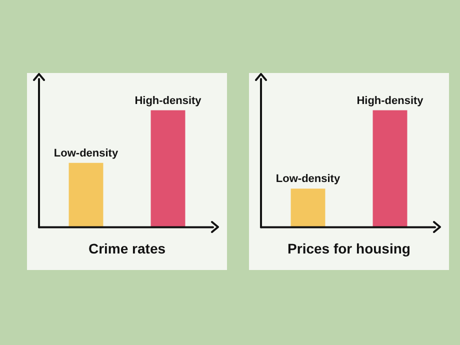 This screenshot has height=345, width=460. Describe the element at coordinates (127, 248) in the screenshot. I see `x-axis-title: Crime rates` at that location.